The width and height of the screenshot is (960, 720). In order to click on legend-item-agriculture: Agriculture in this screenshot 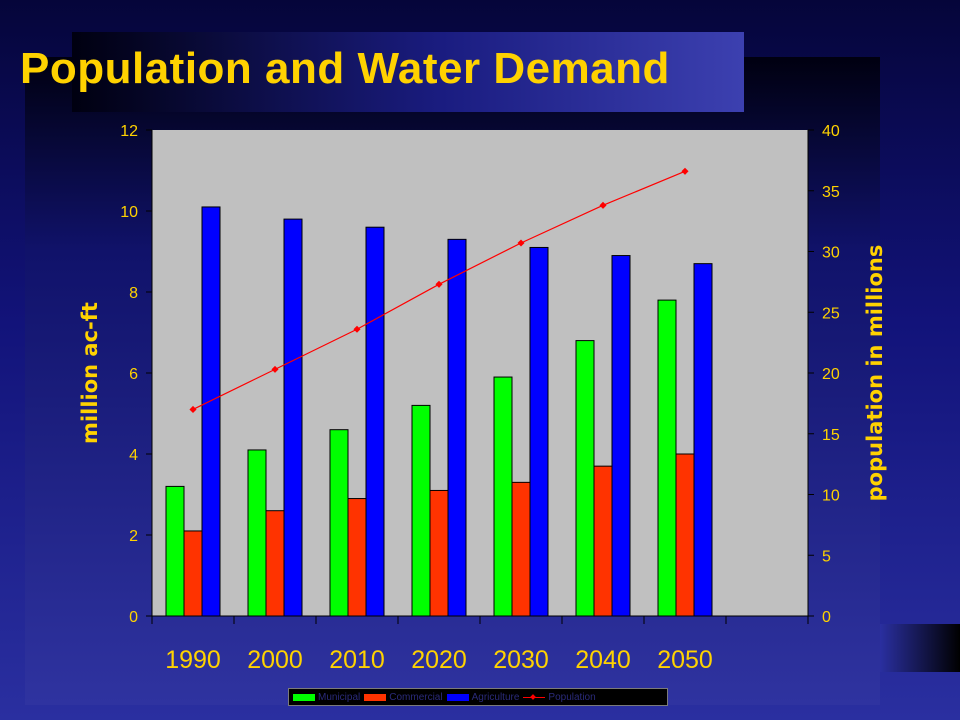, I will do `click(483, 697)`.